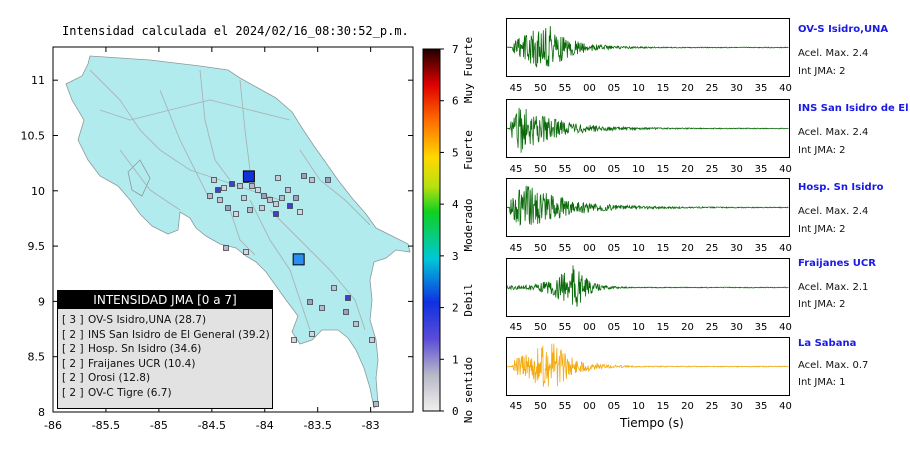 This screenshot has width=910, height=460. Describe the element at coordinates (117, 392) in the screenshot. I see `legend-row: [ 2 ] OV-C Tigre (6.7)` at that location.